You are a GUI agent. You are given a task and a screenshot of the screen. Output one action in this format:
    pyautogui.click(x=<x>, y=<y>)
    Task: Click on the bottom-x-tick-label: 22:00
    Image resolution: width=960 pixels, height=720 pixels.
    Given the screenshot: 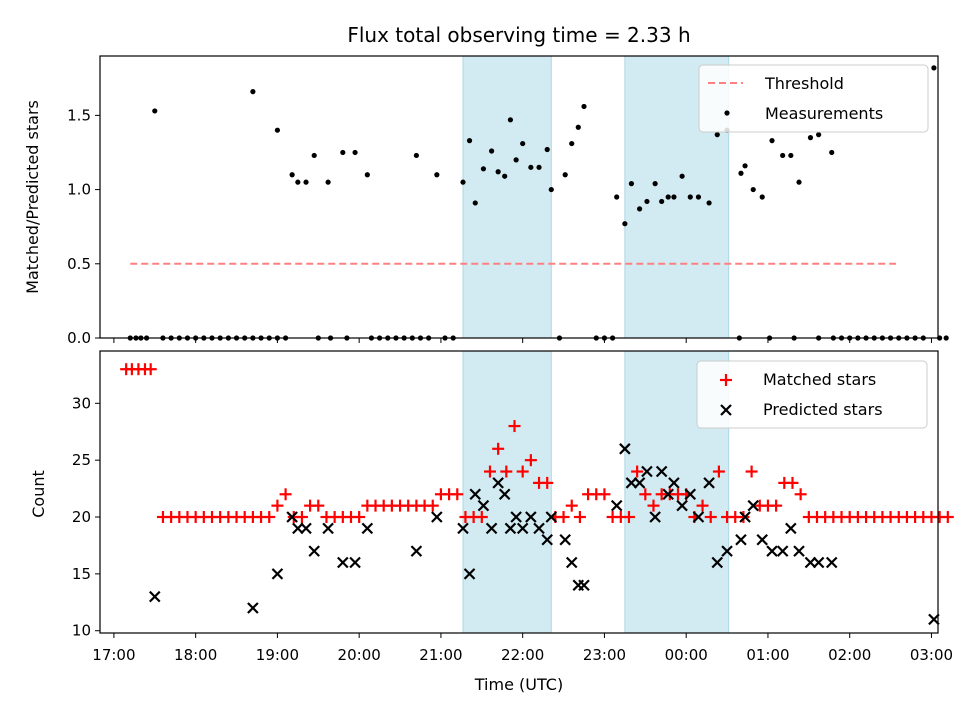 What is the action you would take?
    pyautogui.click(x=522, y=655)
    